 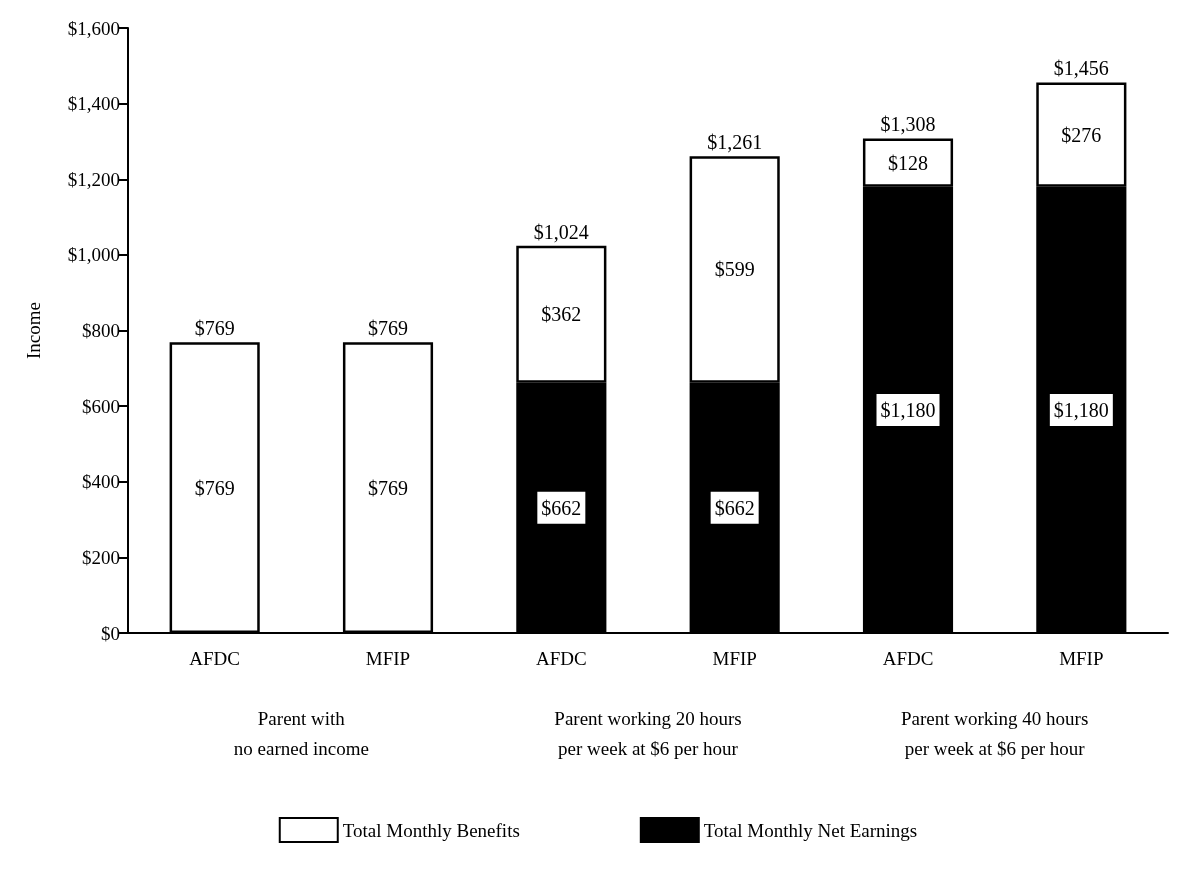 I want to click on y-tick-label: $1,600, so click(x=93, y=28).